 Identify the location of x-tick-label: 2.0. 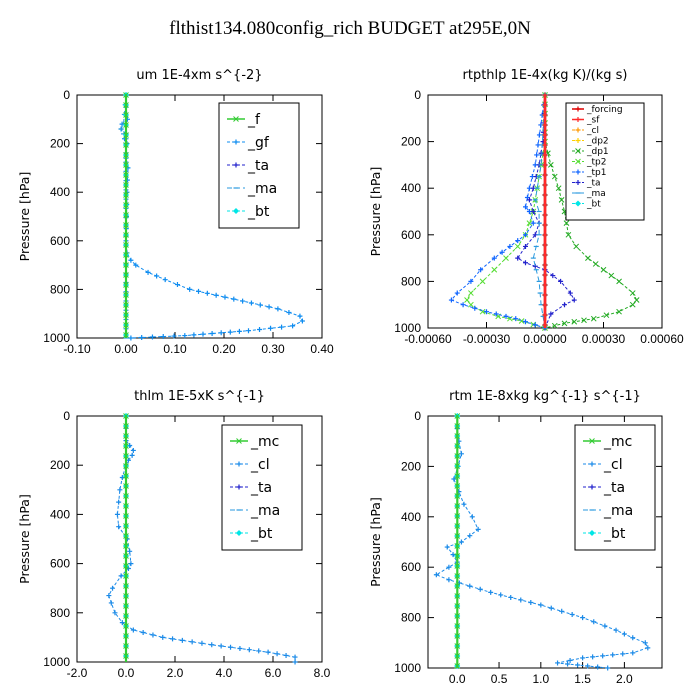
(175, 673).